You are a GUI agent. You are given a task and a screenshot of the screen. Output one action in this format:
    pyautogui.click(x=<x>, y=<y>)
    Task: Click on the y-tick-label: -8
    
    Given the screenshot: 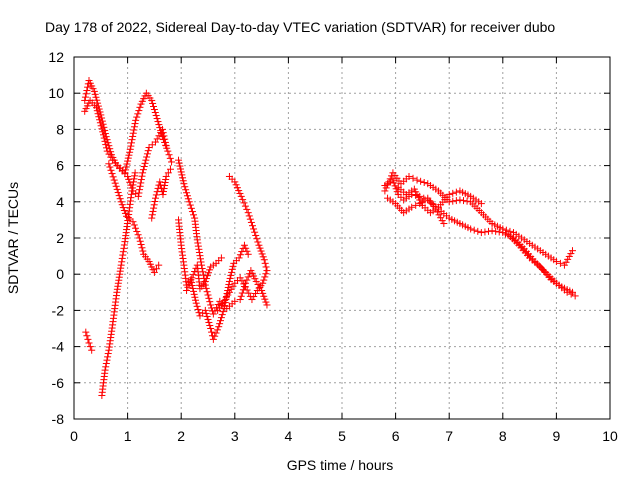 What is the action you would take?
    pyautogui.click(x=58, y=419)
    